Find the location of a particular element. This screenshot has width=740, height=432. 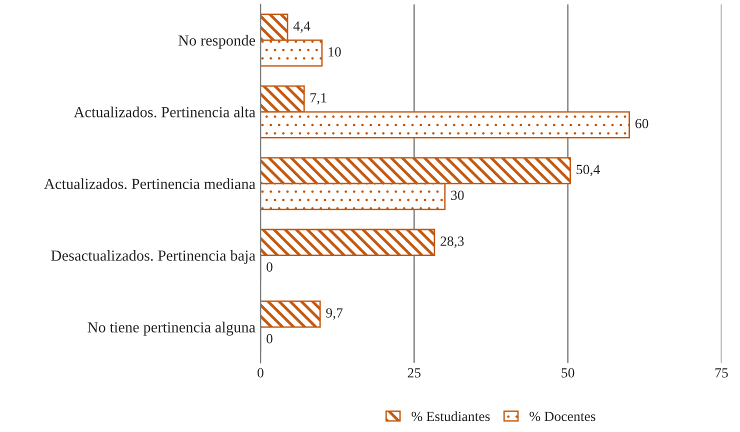

legend-label: % Docentes is located at coordinates (563, 417).